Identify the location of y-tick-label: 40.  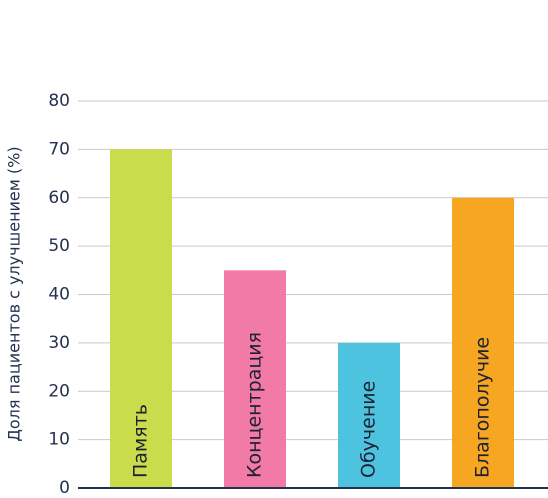
(59, 295).